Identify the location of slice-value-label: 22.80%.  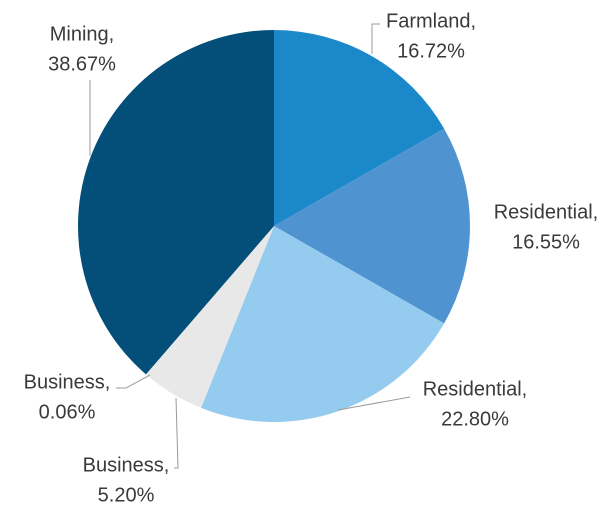
(475, 419).